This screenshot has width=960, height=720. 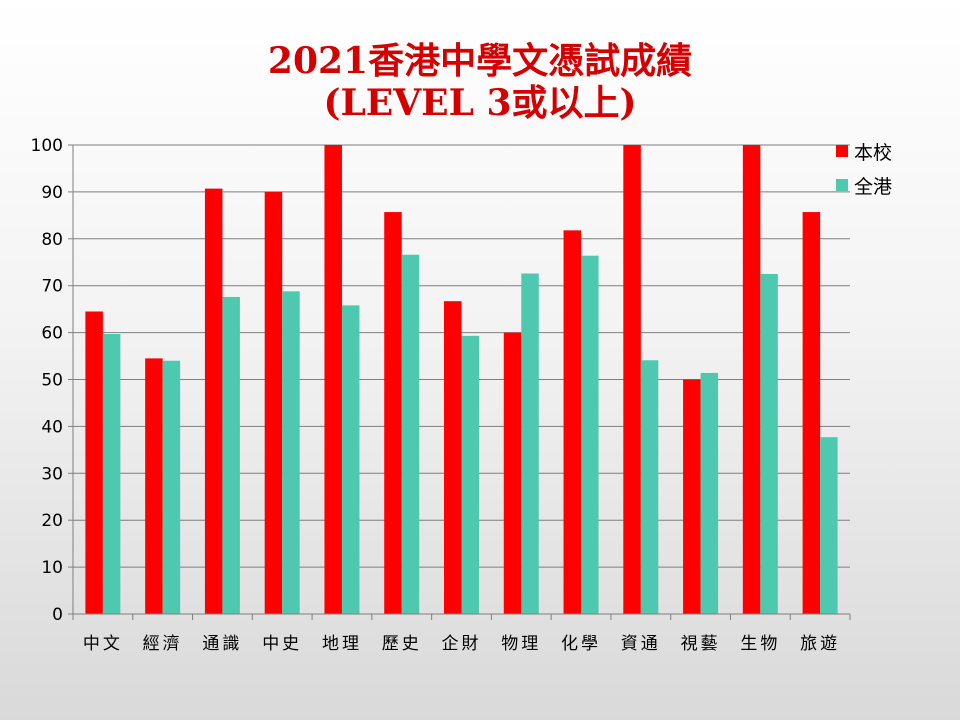 What do you see at coordinates (282, 644) in the screenshot?
I see `x-category-label: 中史` at bounding box center [282, 644].